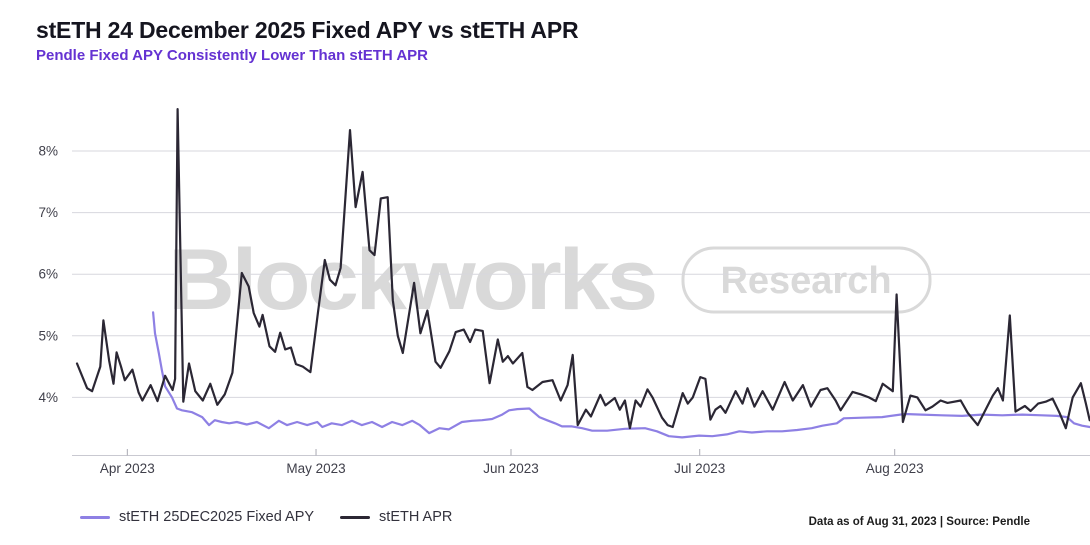 The height and width of the screenshot is (545, 1090). I want to click on y-tick-label: 4%, so click(48, 397).